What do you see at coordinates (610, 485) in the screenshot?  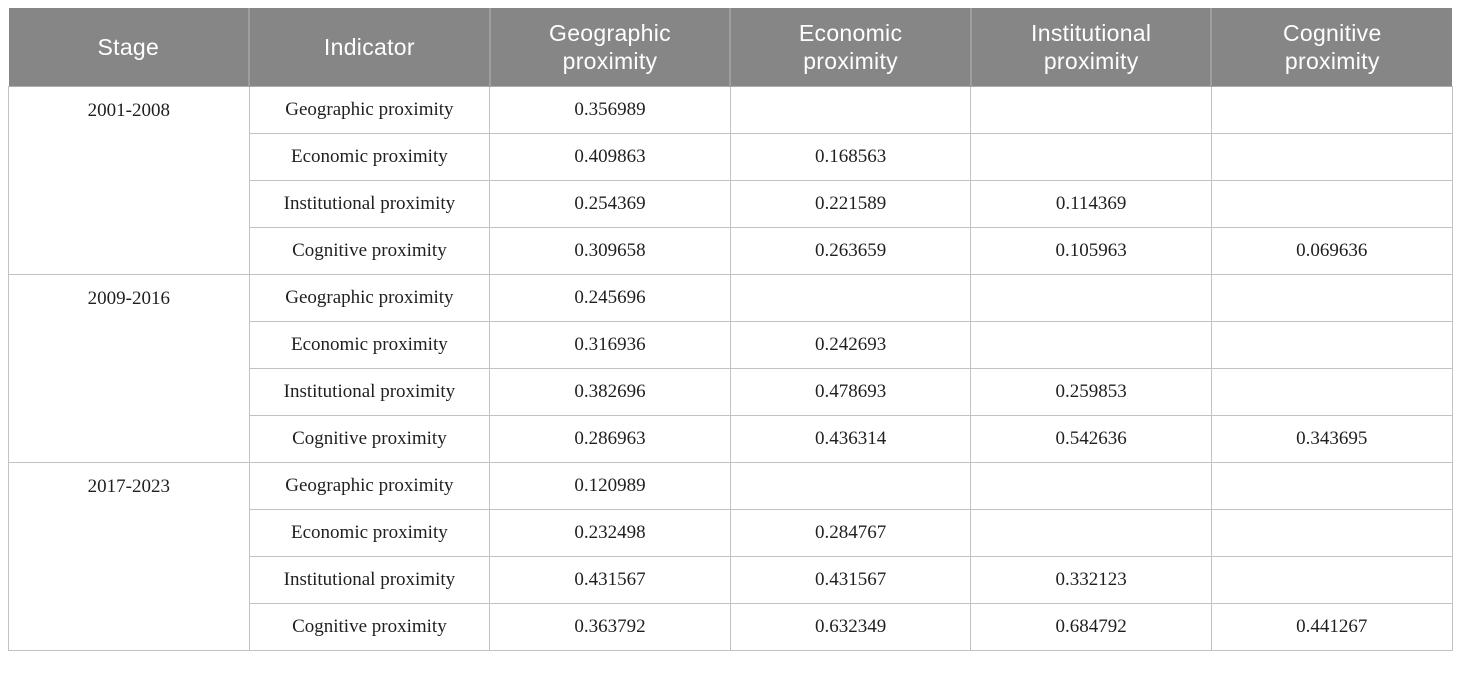 I see `value-cell: 0.120989` at bounding box center [610, 485].